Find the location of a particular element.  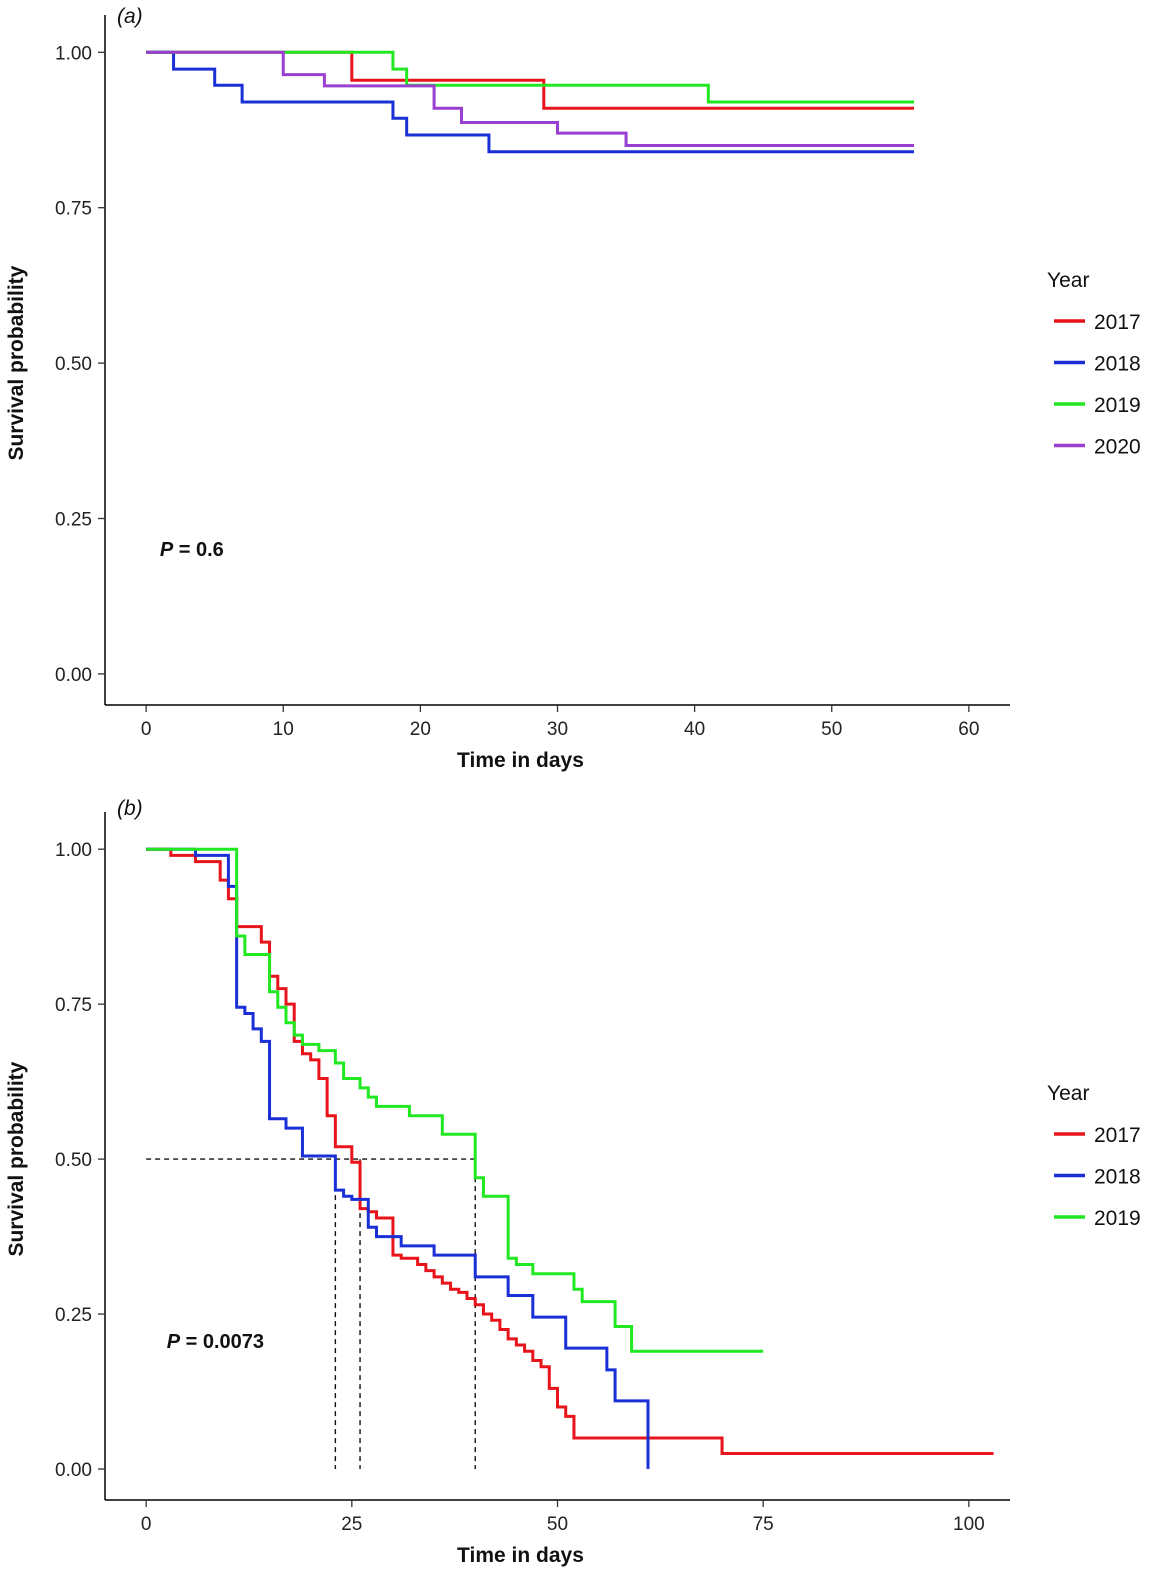

x-tick-label: 20 is located at coordinates (420, 729).